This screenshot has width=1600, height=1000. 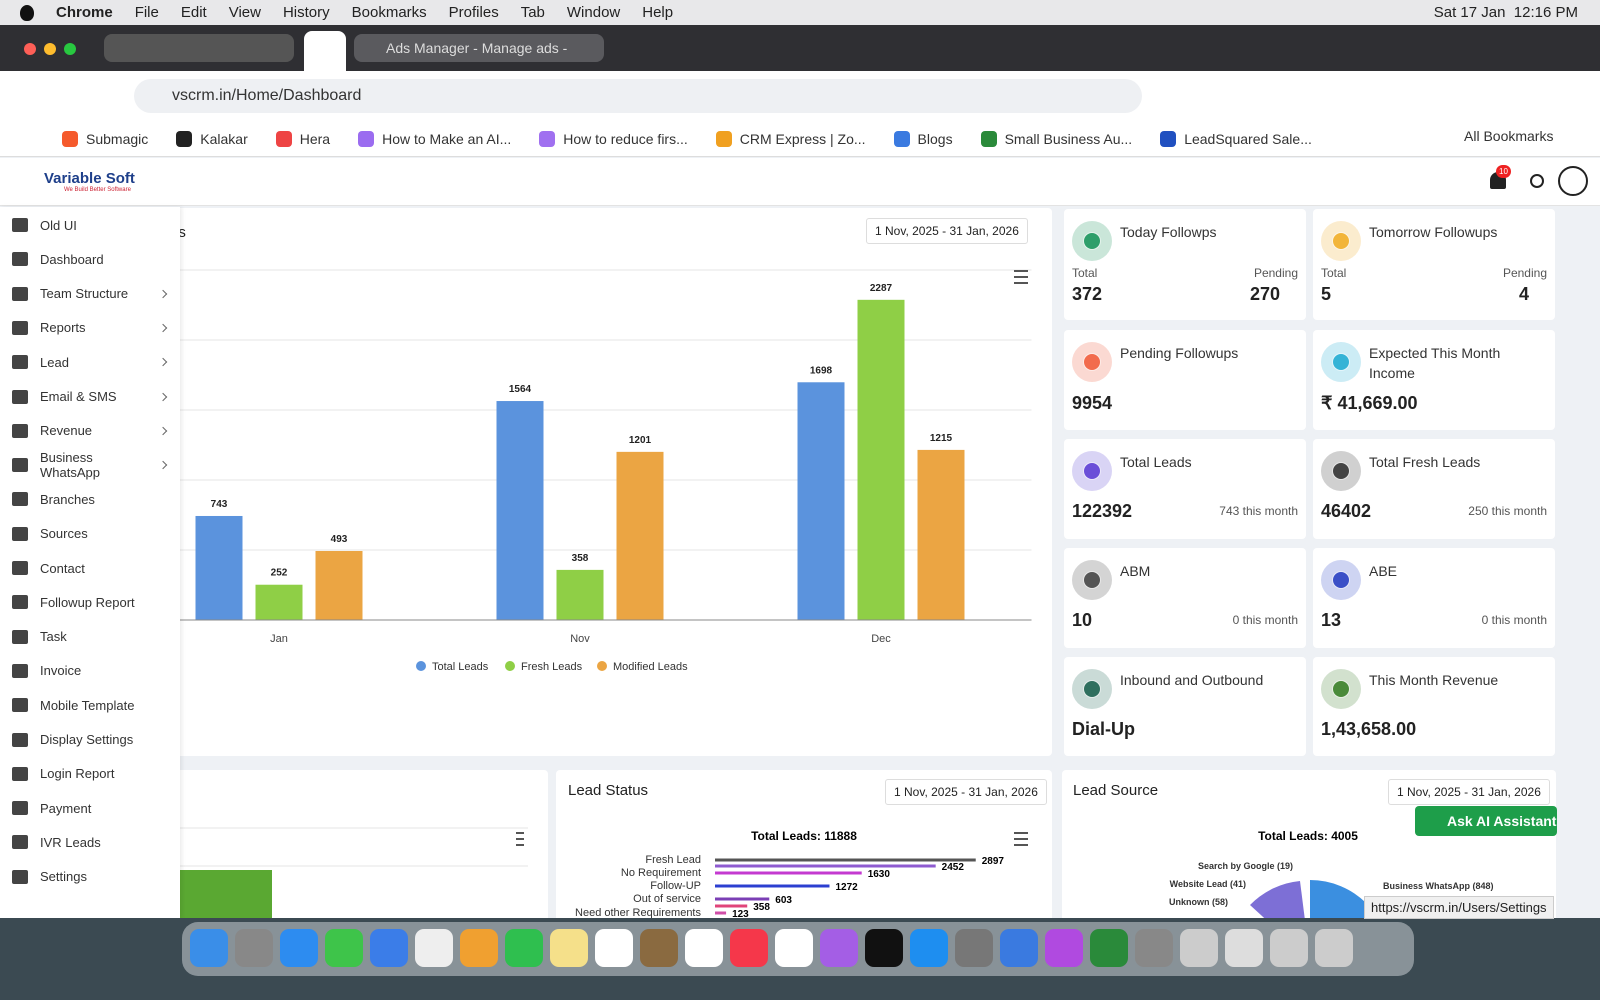 What do you see at coordinates (92, 465) in the screenshot?
I see `sidebar-item: Business WhatsApp` at bounding box center [92, 465].